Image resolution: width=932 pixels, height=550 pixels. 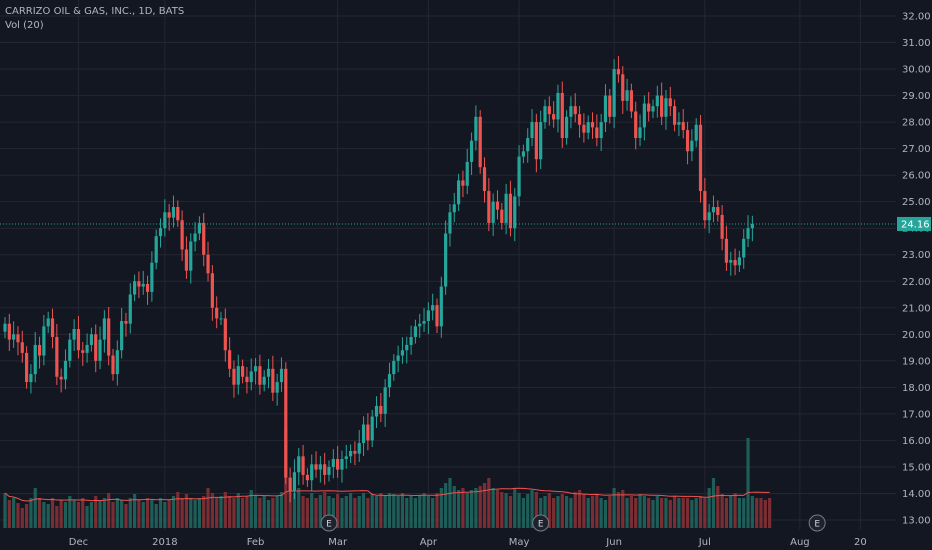 I want to click on x-tick-label: Jun, so click(x=613, y=542).